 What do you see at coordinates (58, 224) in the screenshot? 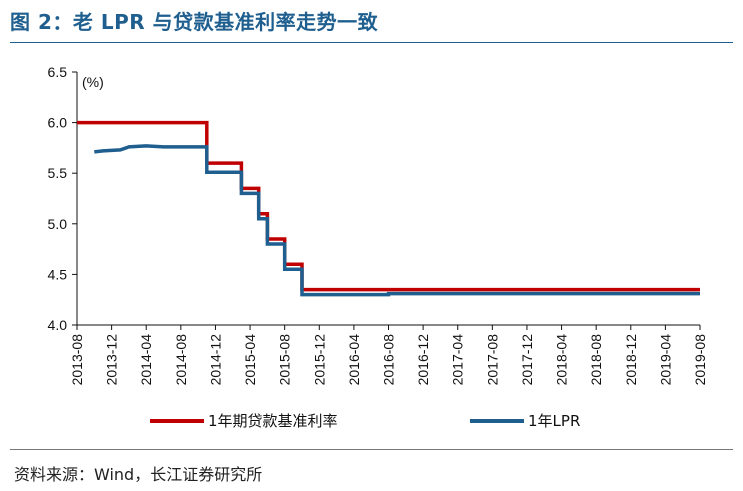
I see `y-tick-label: 5.0` at bounding box center [58, 224].